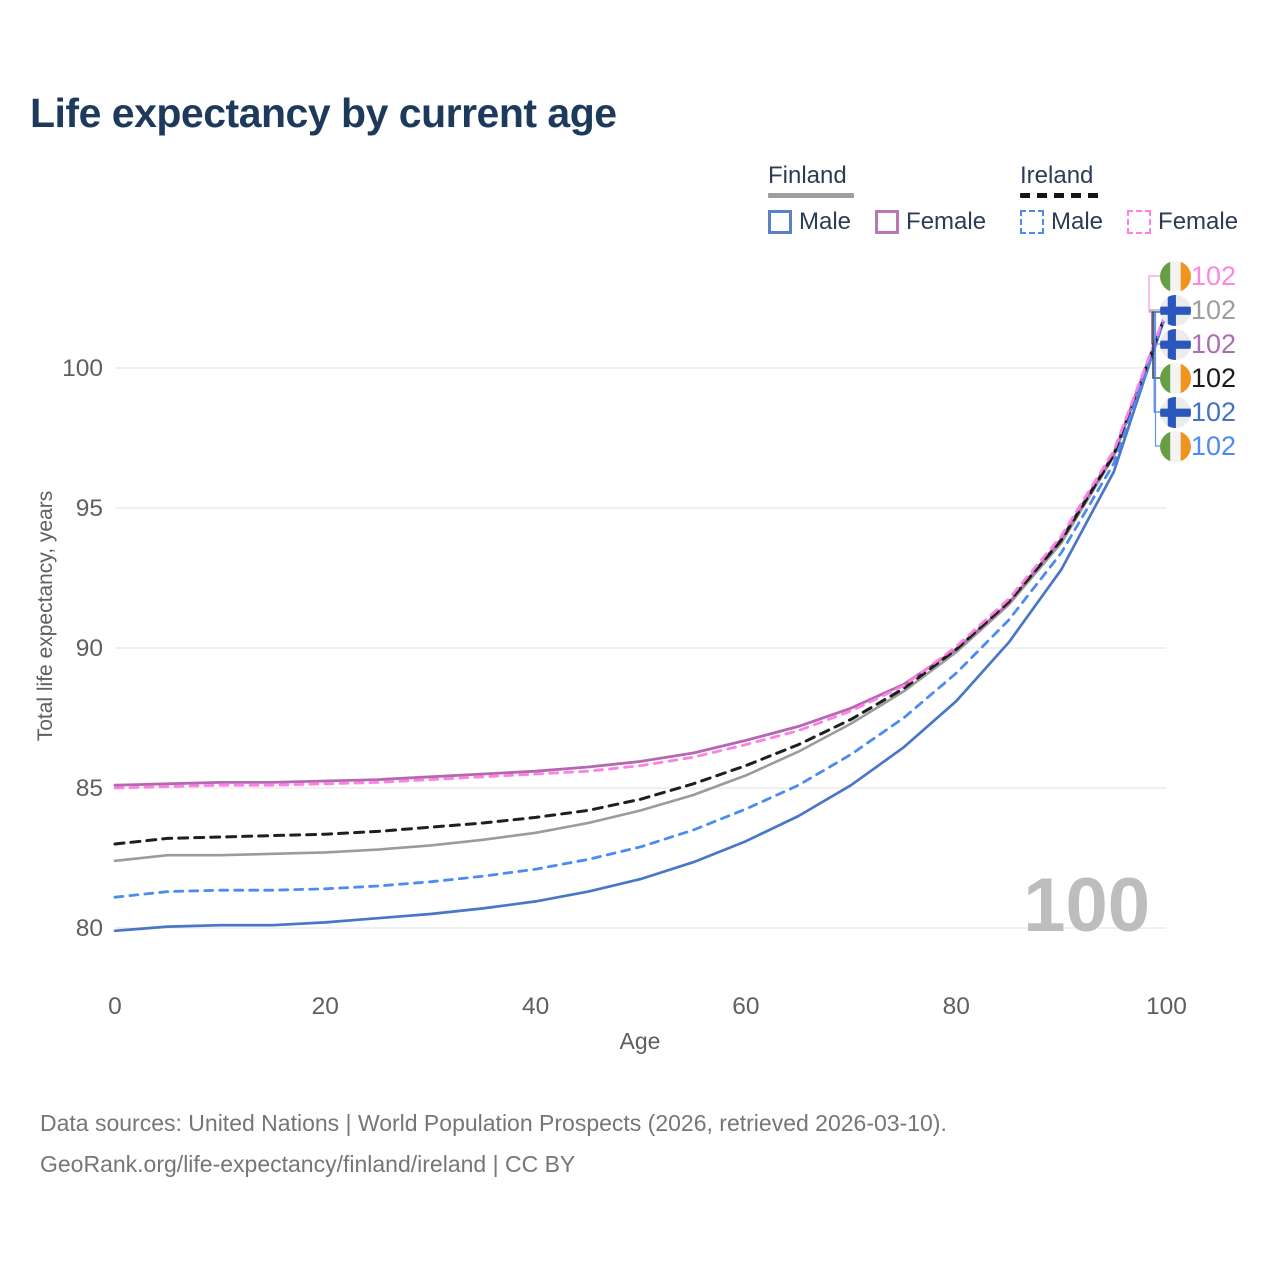  Describe the element at coordinates (89, 788) in the screenshot. I see `y-tick-85: 85` at that location.